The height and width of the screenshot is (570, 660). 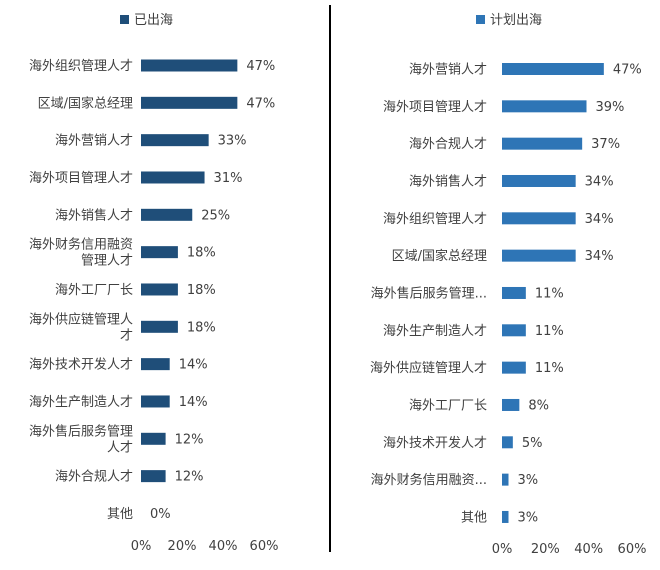 What do you see at coordinates (160, 514) in the screenshot?
I see `value-label: 0%` at bounding box center [160, 514].